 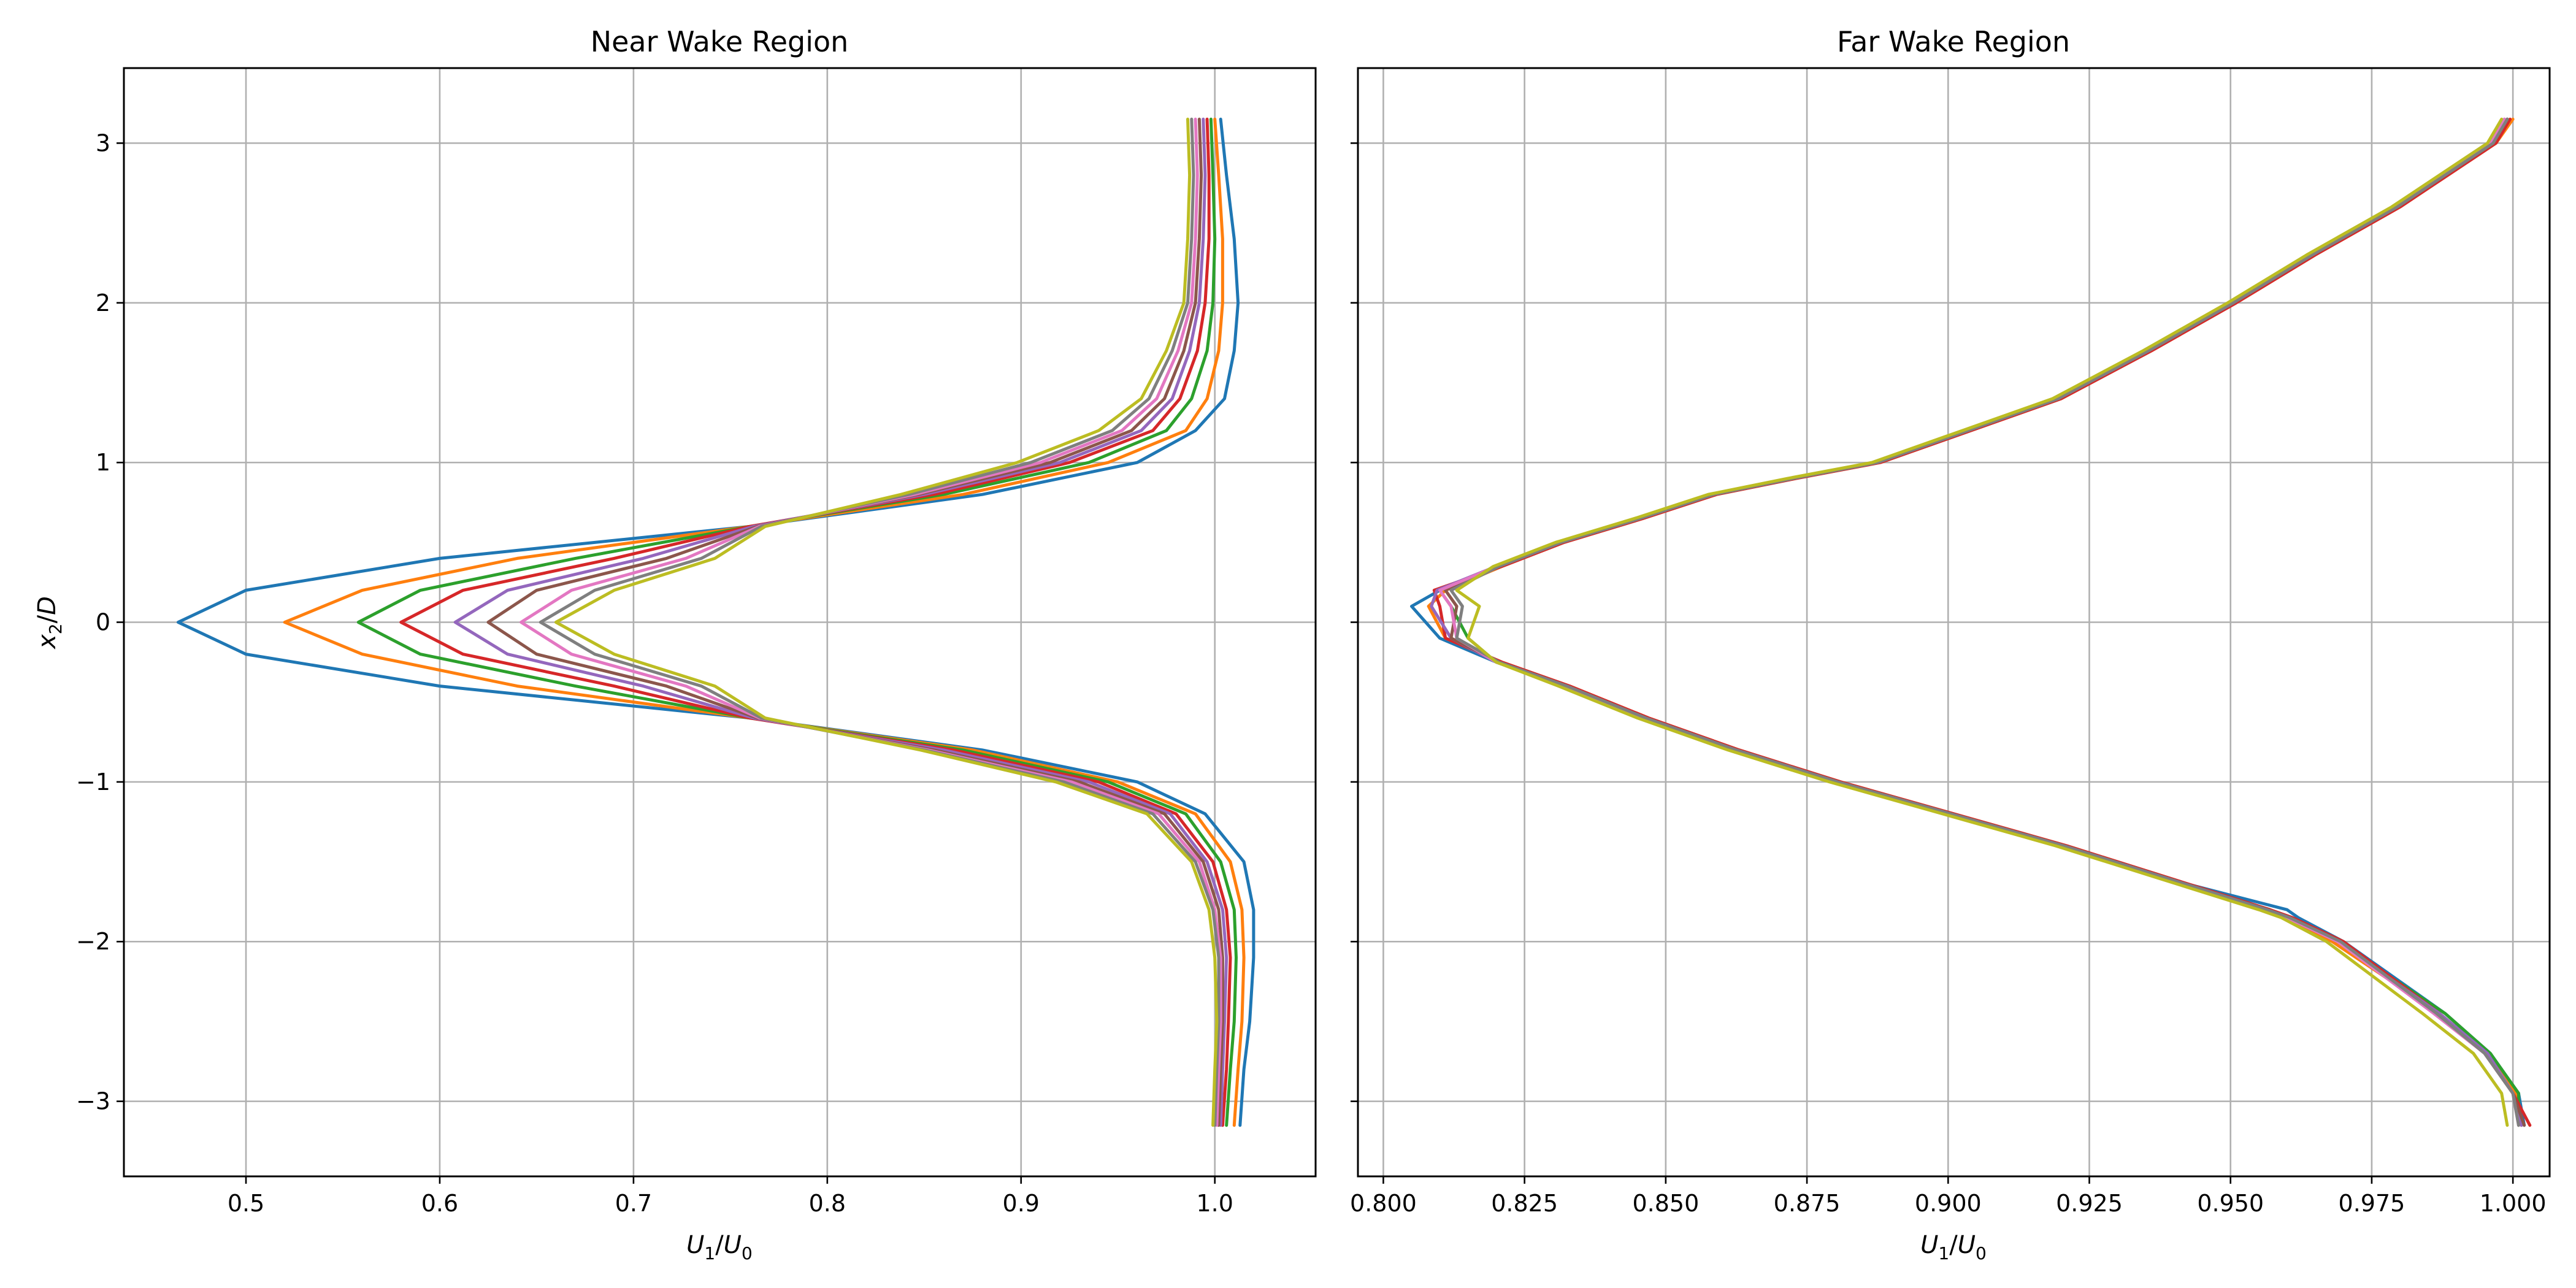 What do you see at coordinates (93, 941) in the screenshot?
I see `near-wake-y-tick-label: −2` at bounding box center [93, 941].